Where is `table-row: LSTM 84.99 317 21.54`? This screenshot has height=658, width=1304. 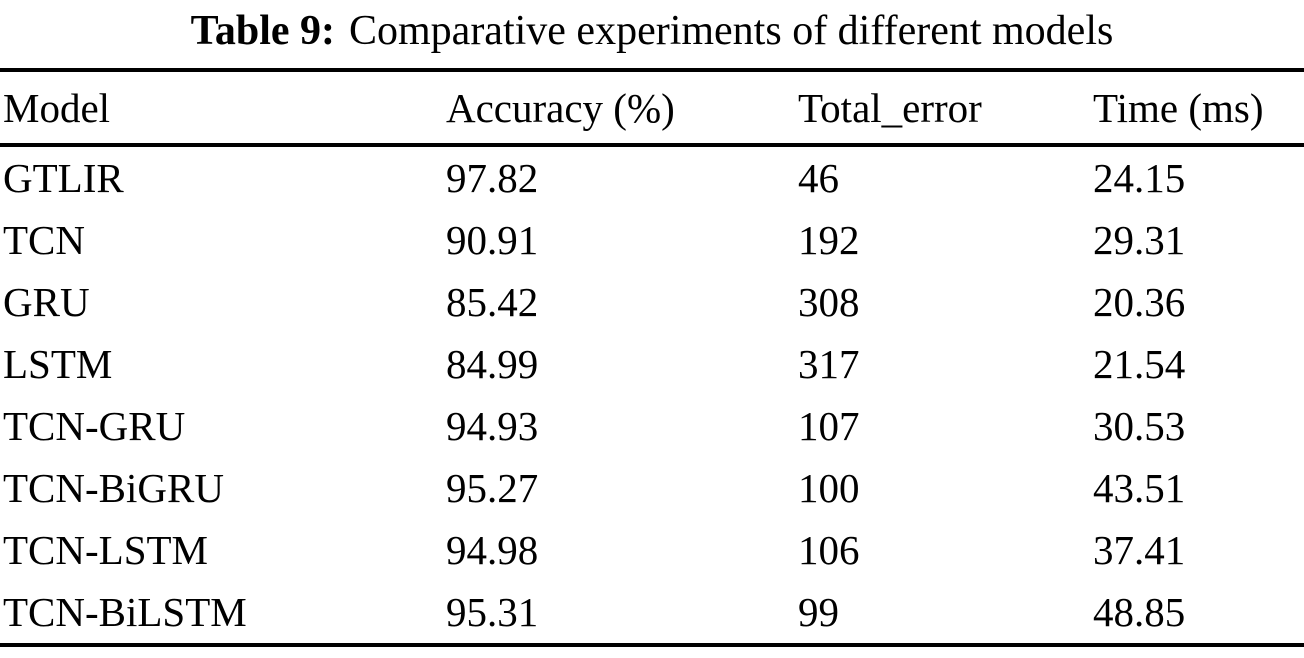
table-row: LSTM 84.99 317 21.54 is located at coordinates (652, 364).